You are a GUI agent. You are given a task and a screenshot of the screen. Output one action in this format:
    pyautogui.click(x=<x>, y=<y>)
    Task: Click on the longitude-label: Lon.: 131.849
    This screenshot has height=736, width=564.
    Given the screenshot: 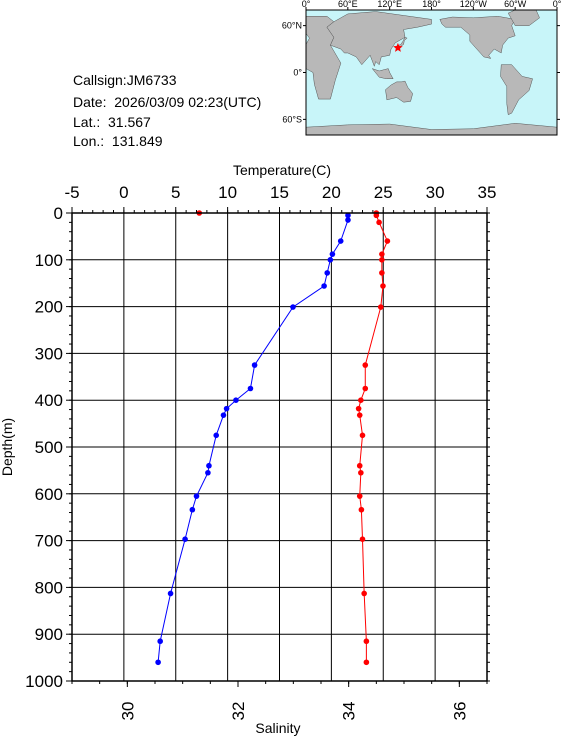 What is the action you would take?
    pyautogui.click(x=118, y=141)
    